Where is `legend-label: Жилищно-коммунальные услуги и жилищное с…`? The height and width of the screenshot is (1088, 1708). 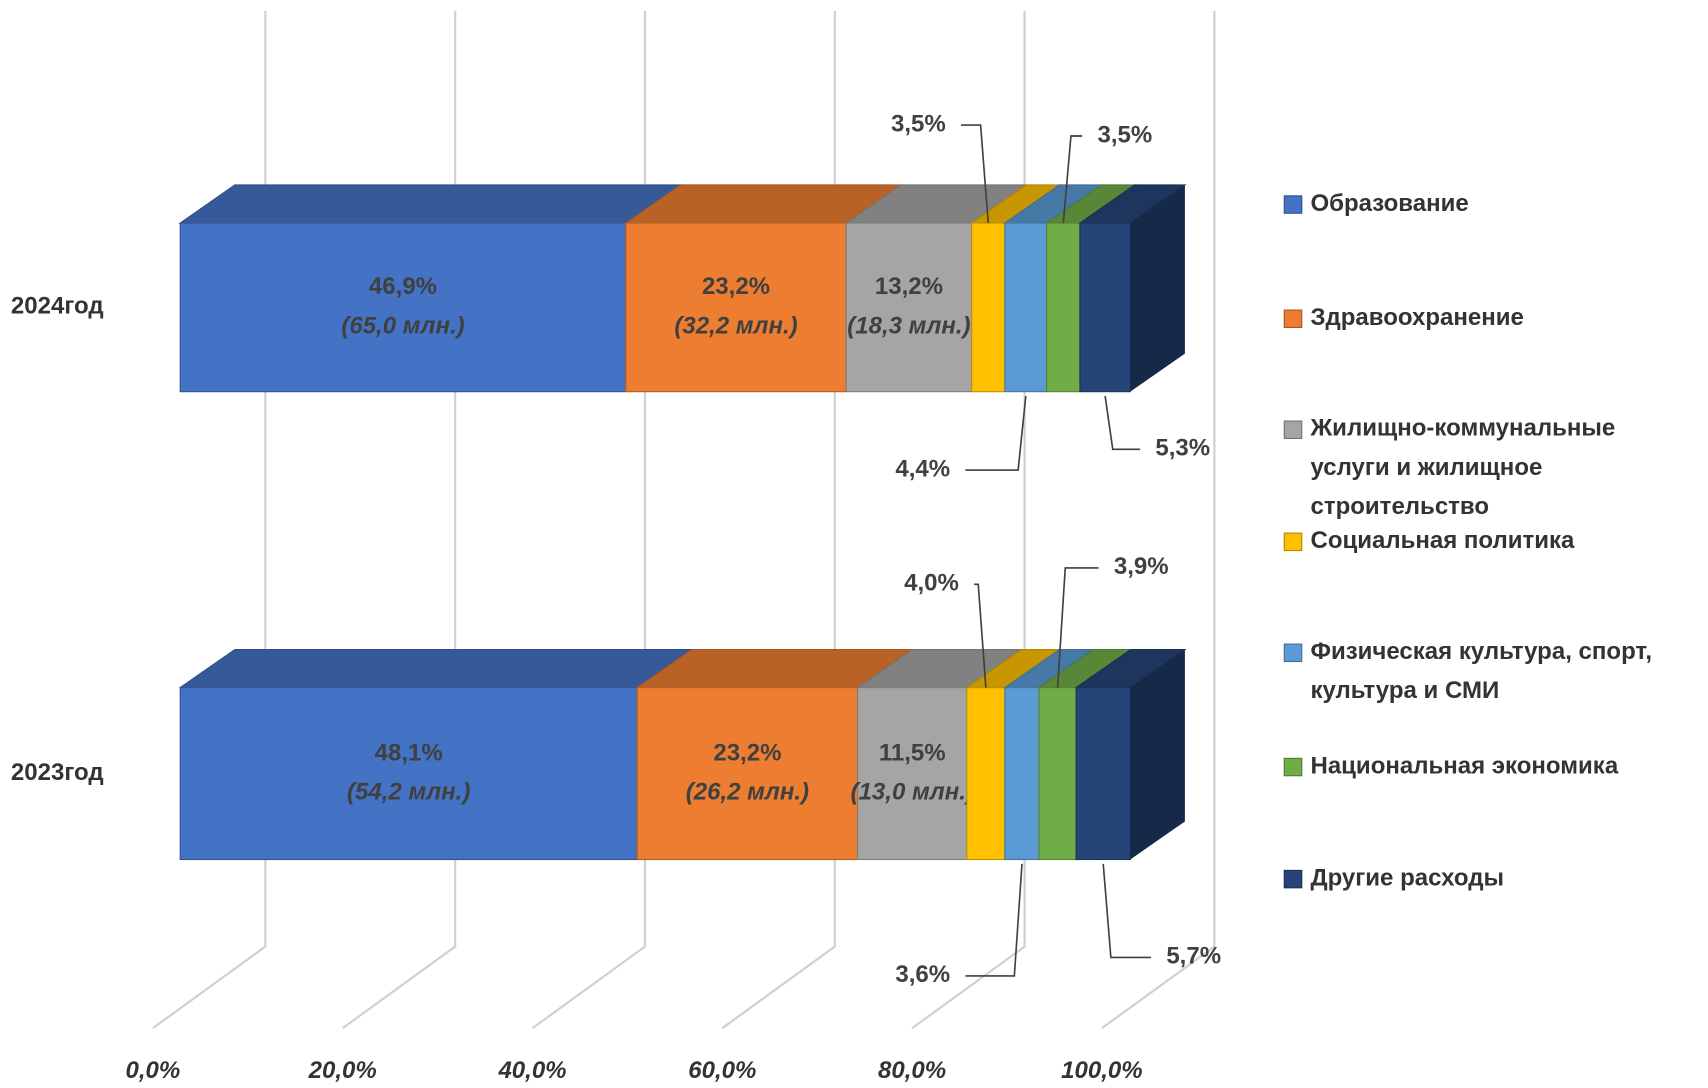 legend-label: Жилищно-коммунальные услуги и жилищное с… is located at coordinates (1465, 467).